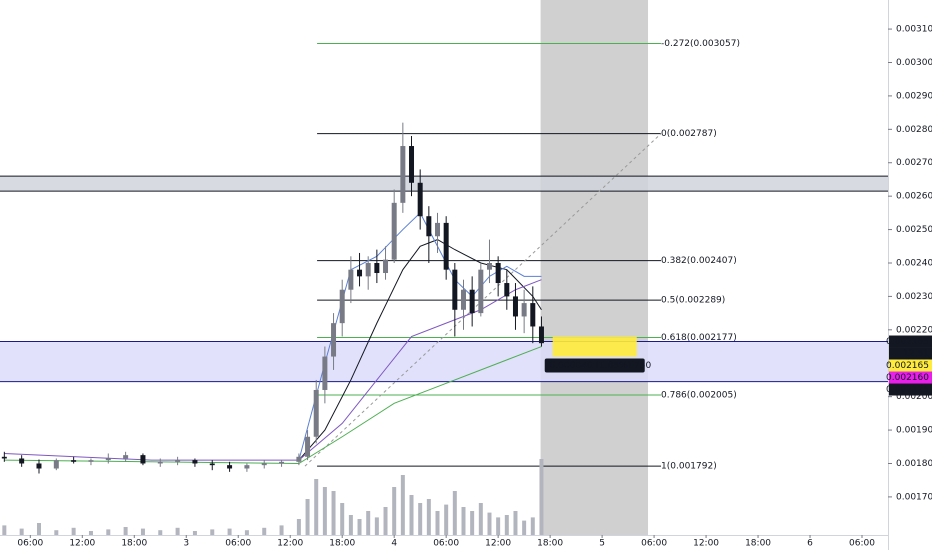 This screenshot has height=550, width=932. I want to click on measure-label: 0.000040 (1.85%) 750, so click(601, 366).